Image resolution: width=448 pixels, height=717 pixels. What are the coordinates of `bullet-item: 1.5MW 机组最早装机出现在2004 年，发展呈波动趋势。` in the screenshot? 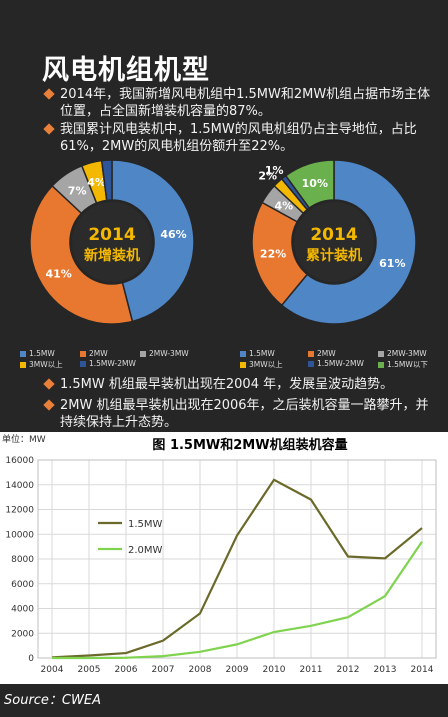 It's located at (241, 384).